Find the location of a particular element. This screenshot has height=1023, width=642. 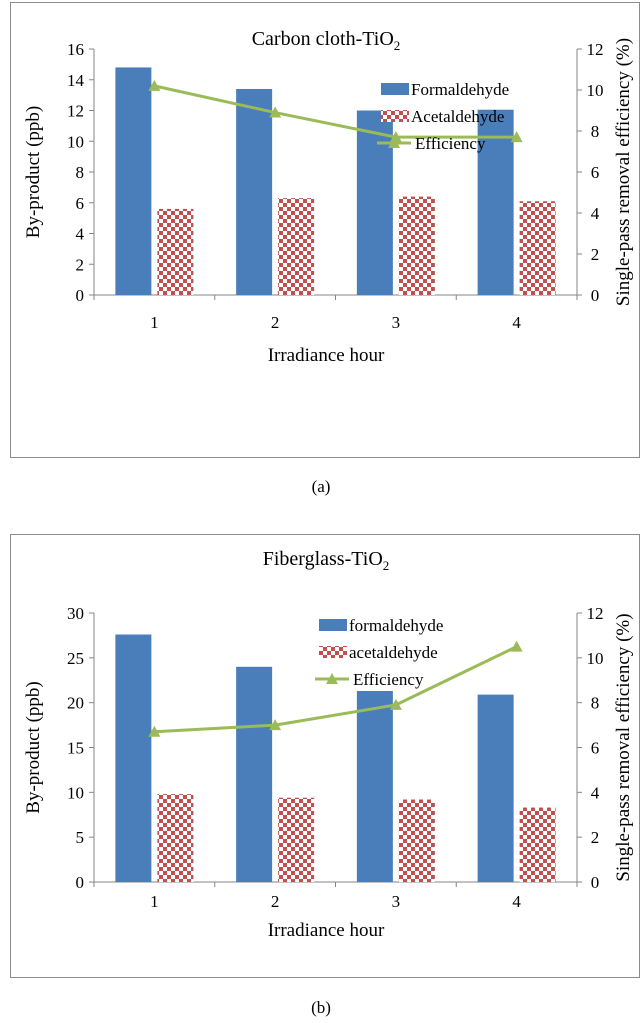

y-tick-label: 15 is located at coordinates (75, 748).